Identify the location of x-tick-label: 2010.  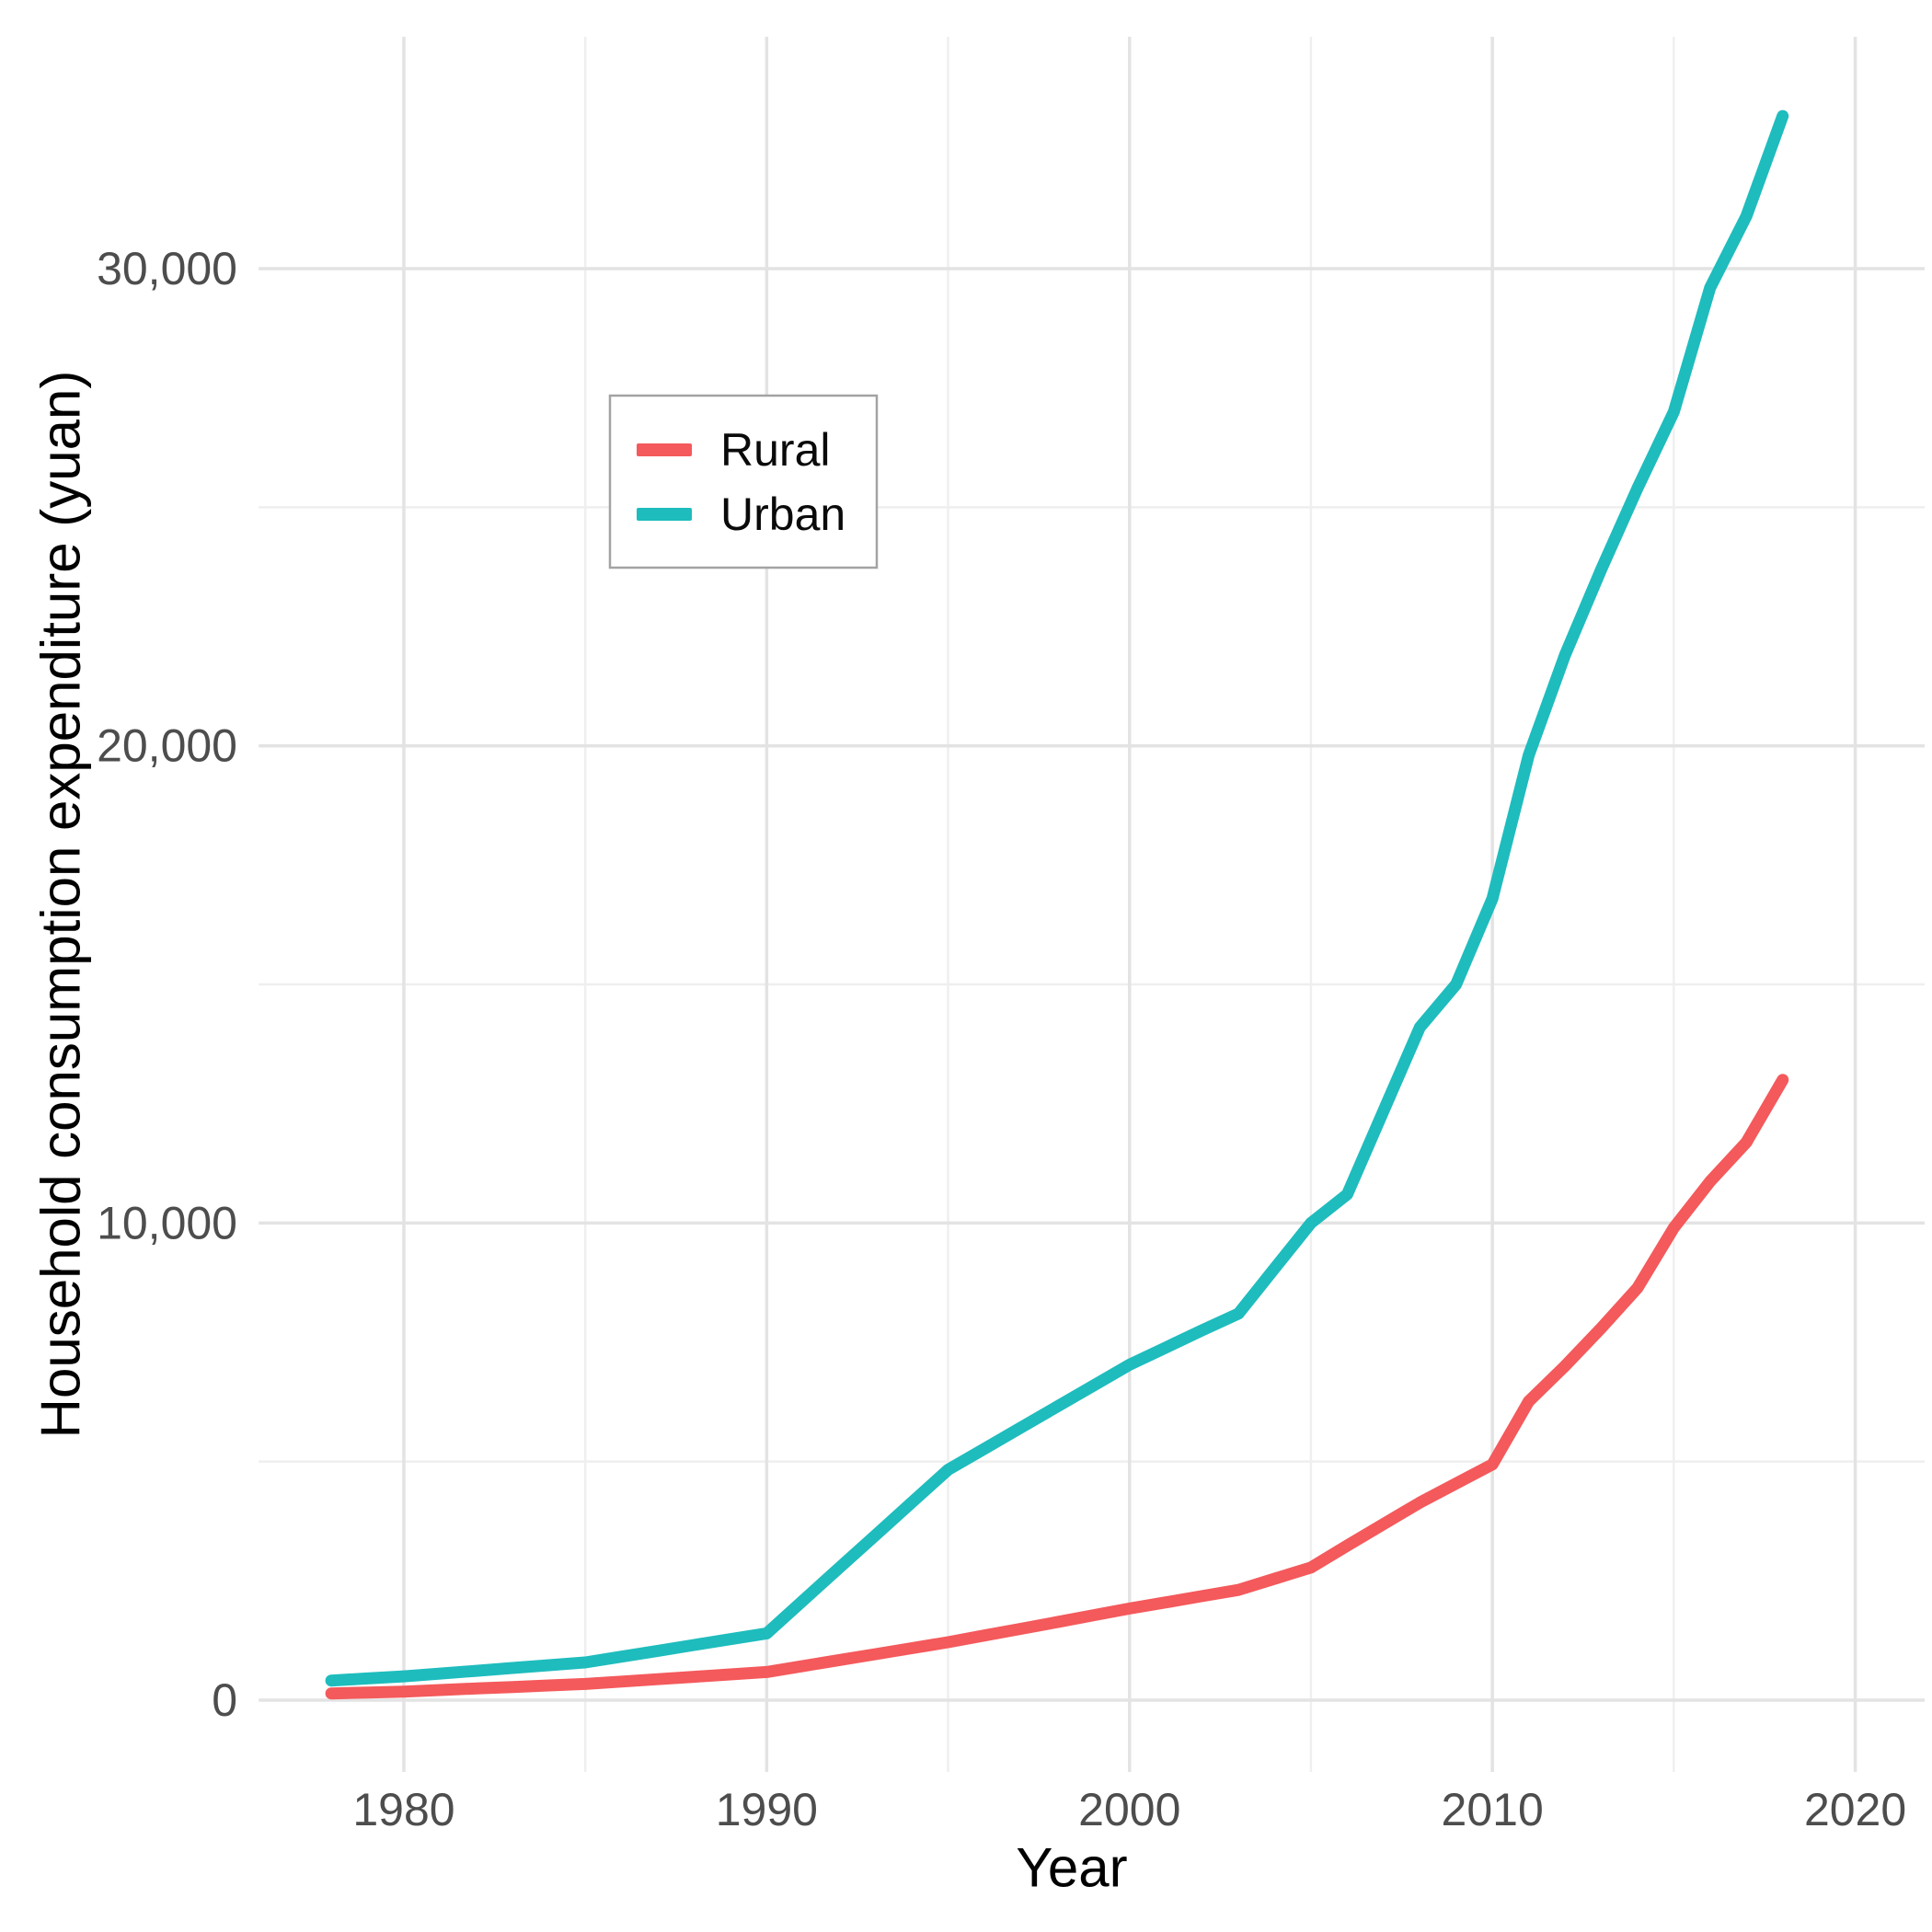
(1493, 1809).